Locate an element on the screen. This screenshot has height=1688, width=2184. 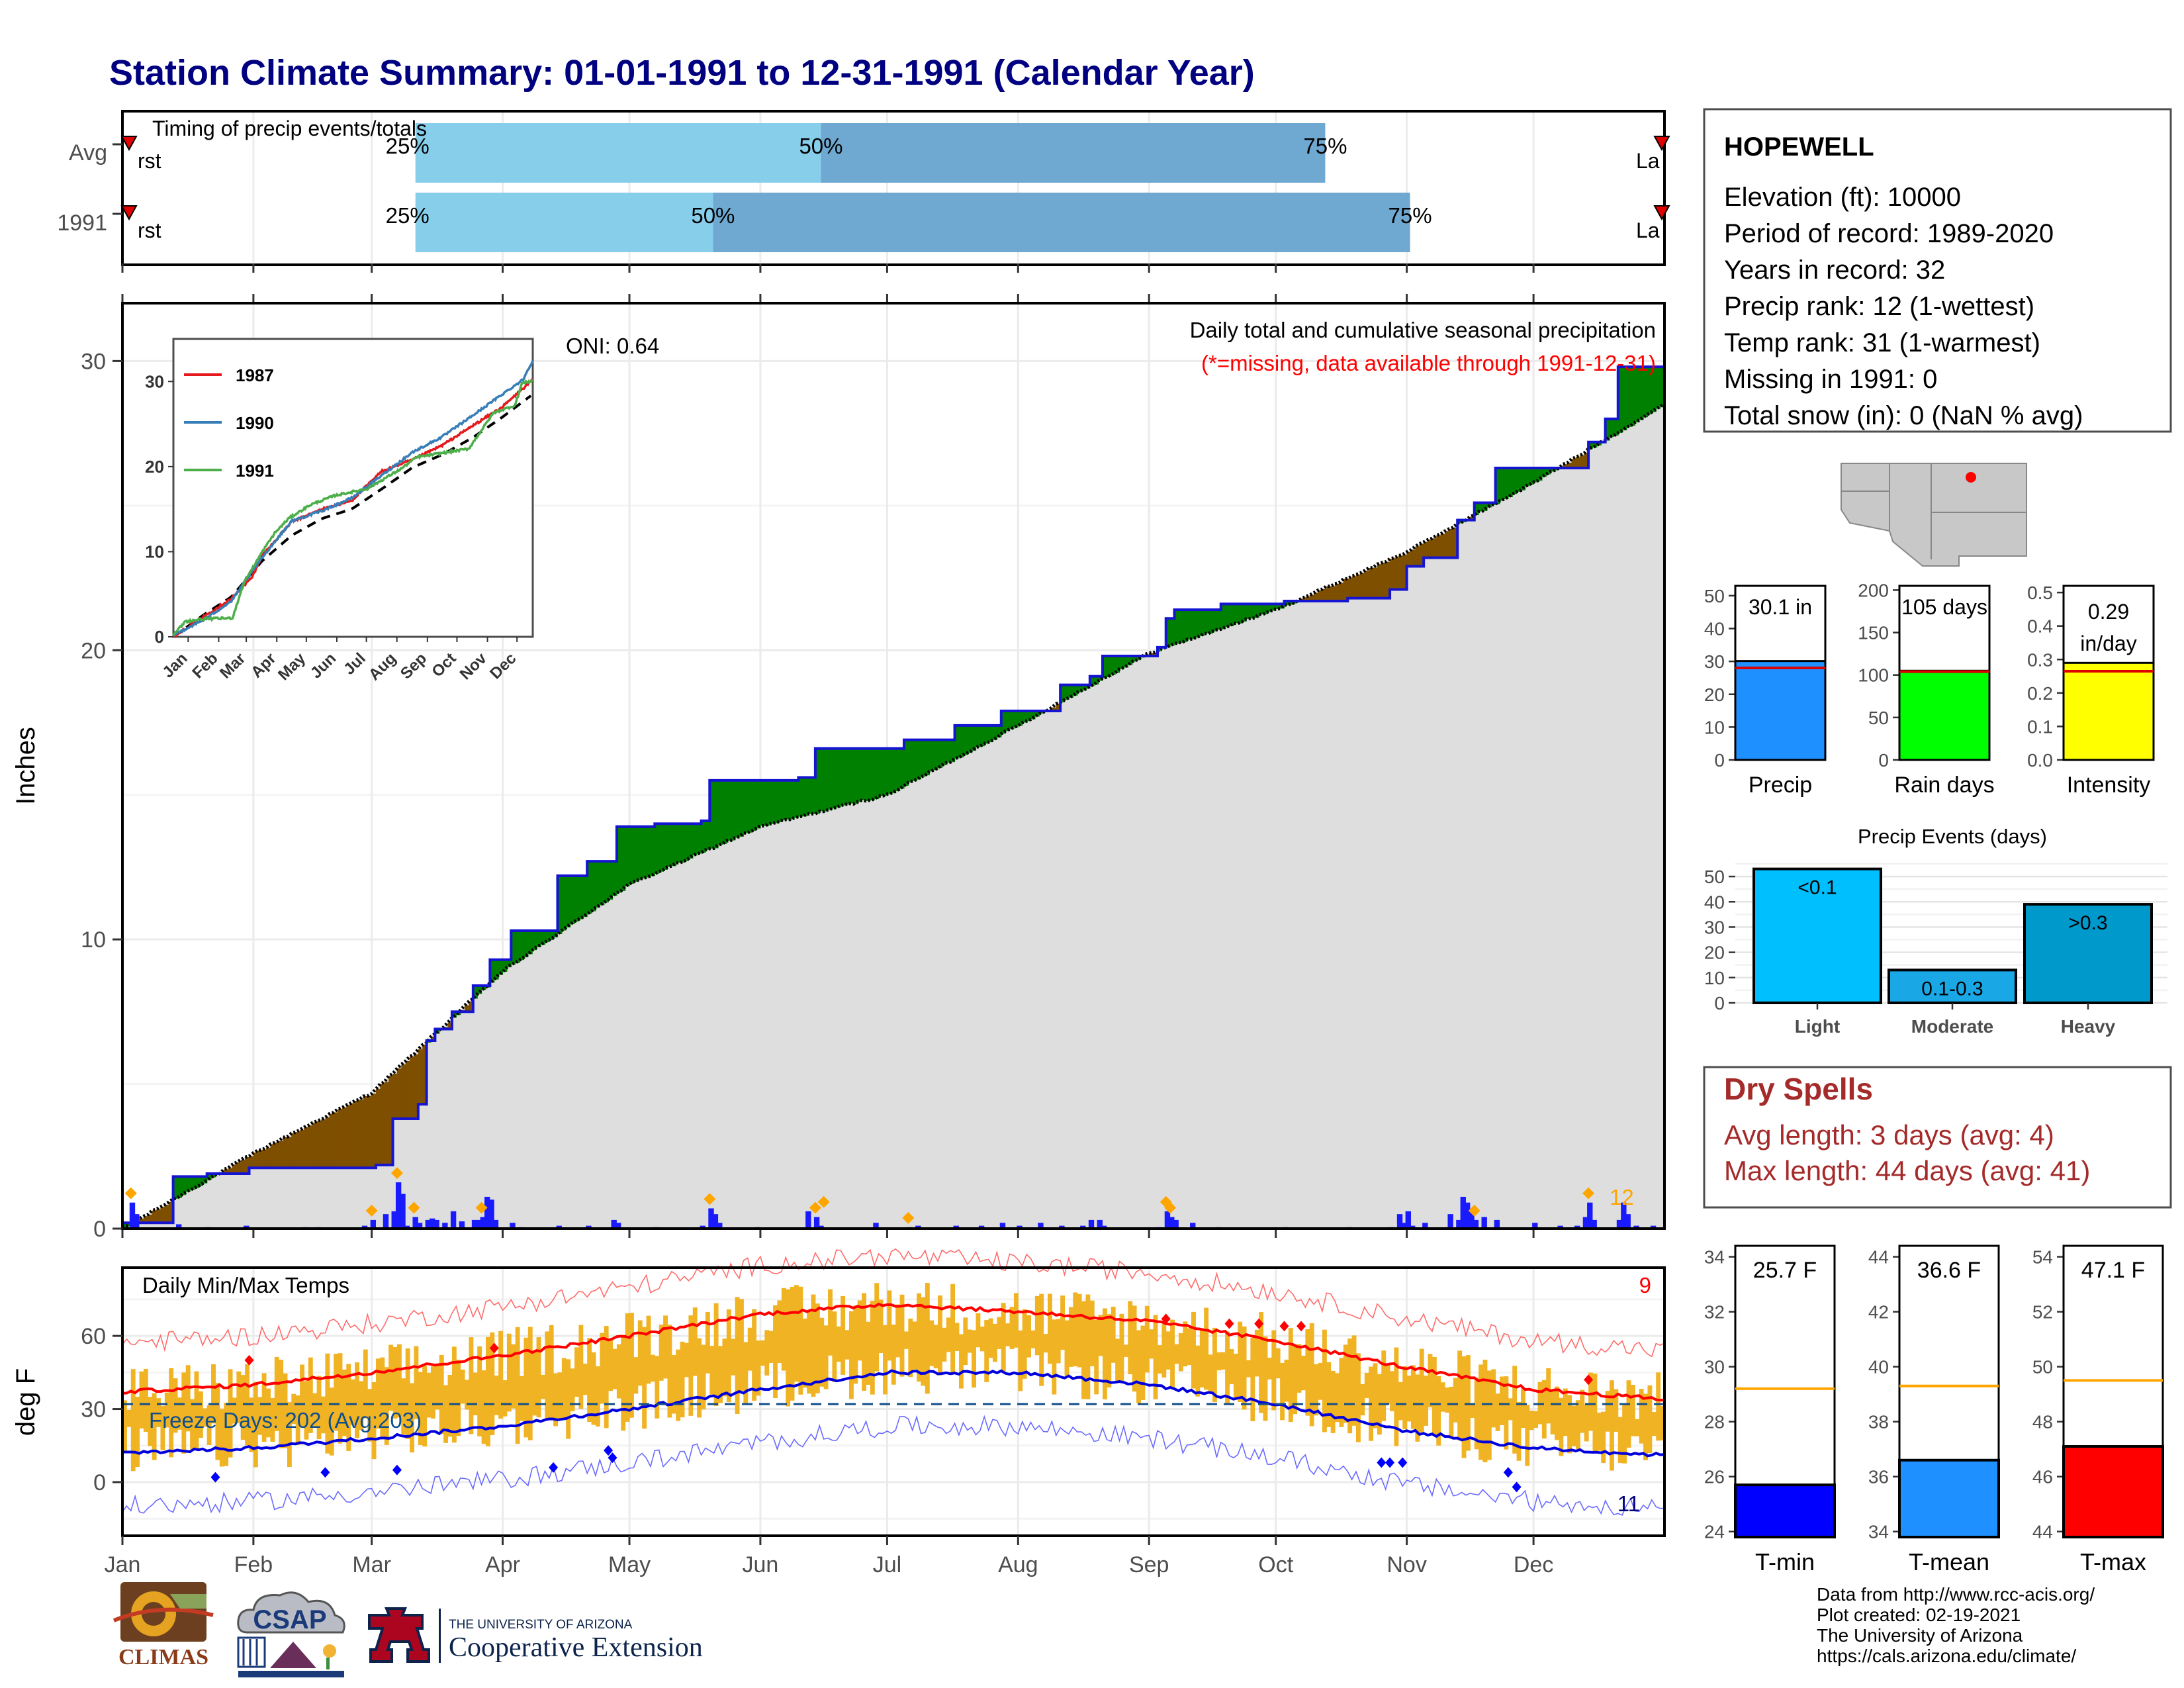
summary-bar-label: Rain days is located at coordinates (1944, 785).